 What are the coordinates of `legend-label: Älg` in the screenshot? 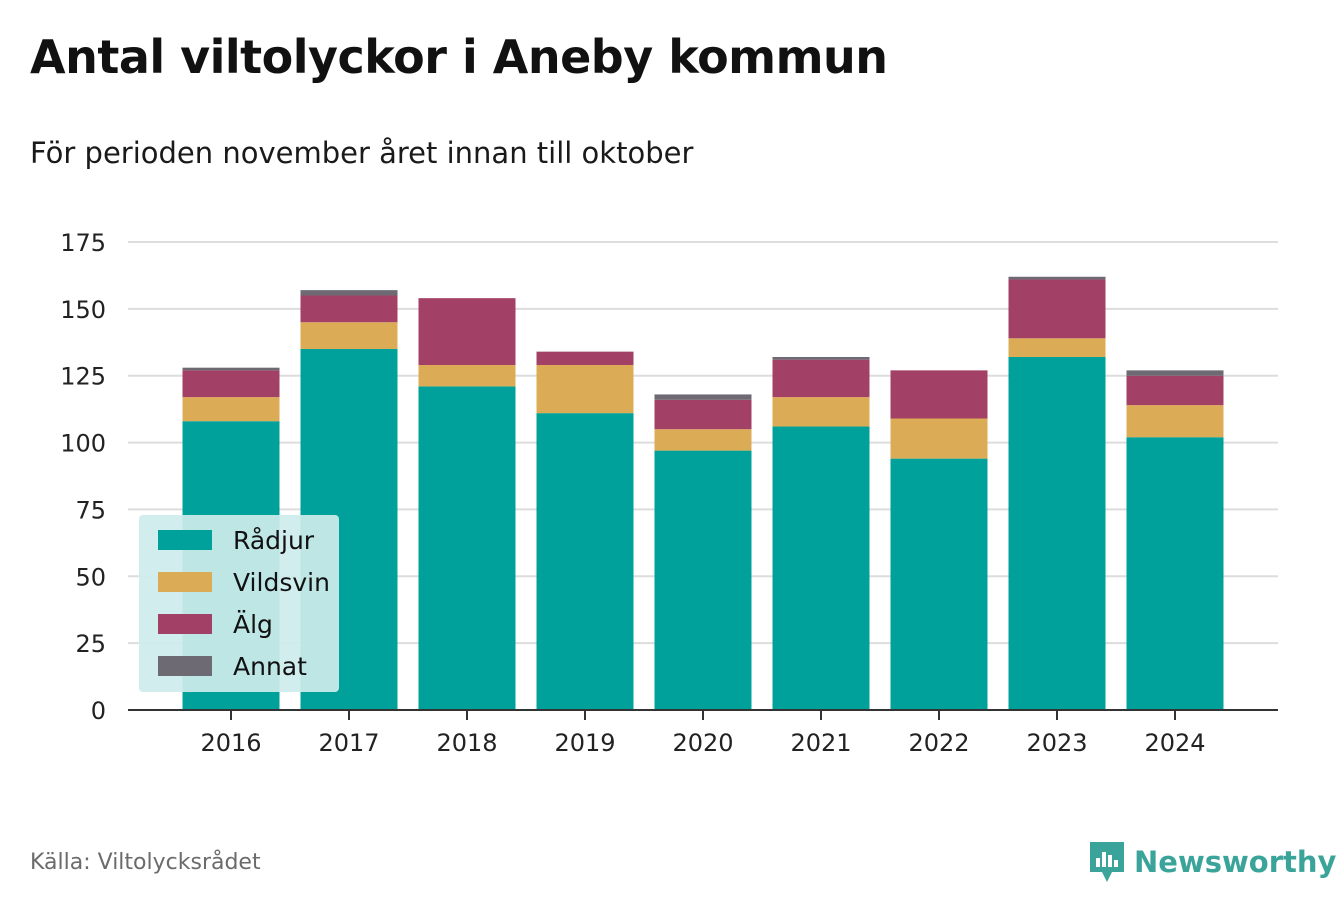 It's located at (253, 624).